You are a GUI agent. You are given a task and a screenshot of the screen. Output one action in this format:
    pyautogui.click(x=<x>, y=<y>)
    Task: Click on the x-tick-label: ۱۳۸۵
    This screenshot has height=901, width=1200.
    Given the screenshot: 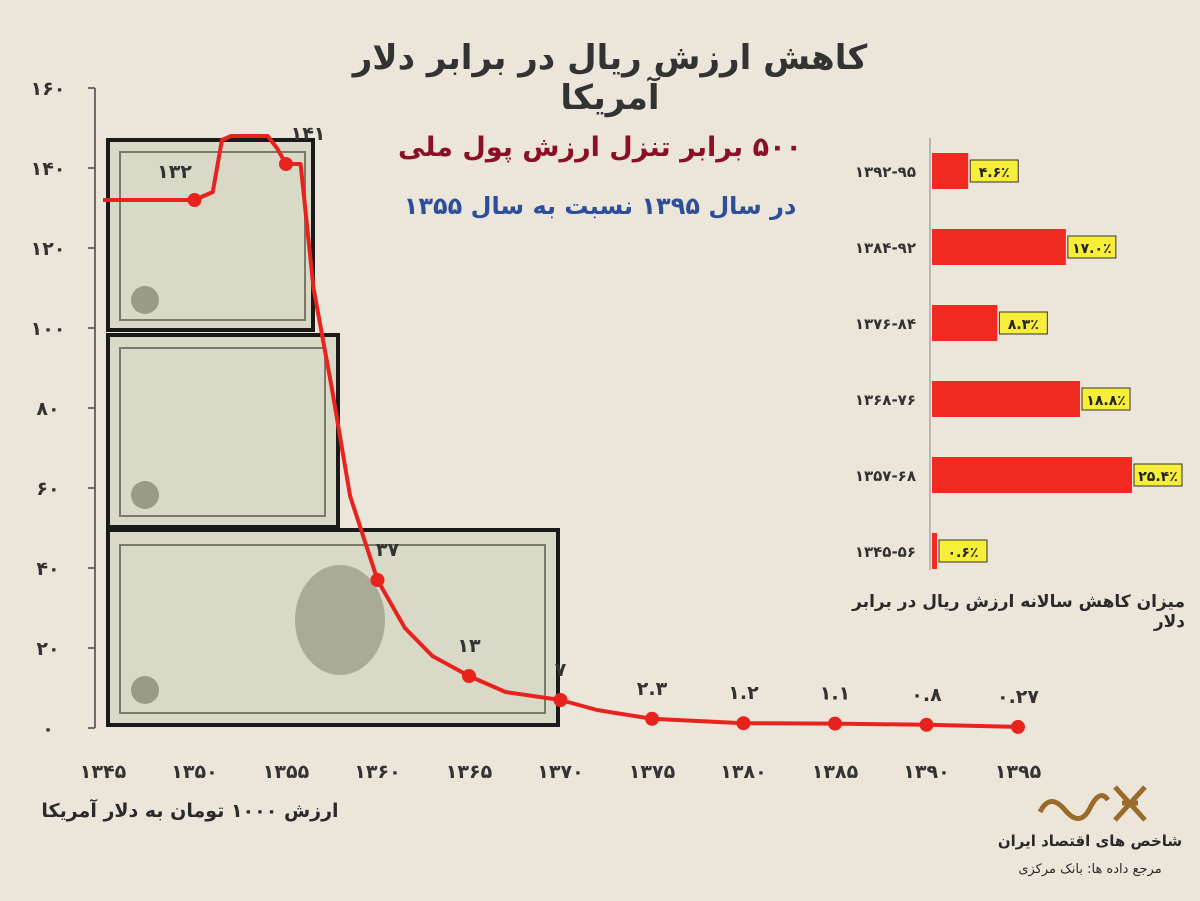 What is the action you would take?
    pyautogui.click(x=835, y=772)
    